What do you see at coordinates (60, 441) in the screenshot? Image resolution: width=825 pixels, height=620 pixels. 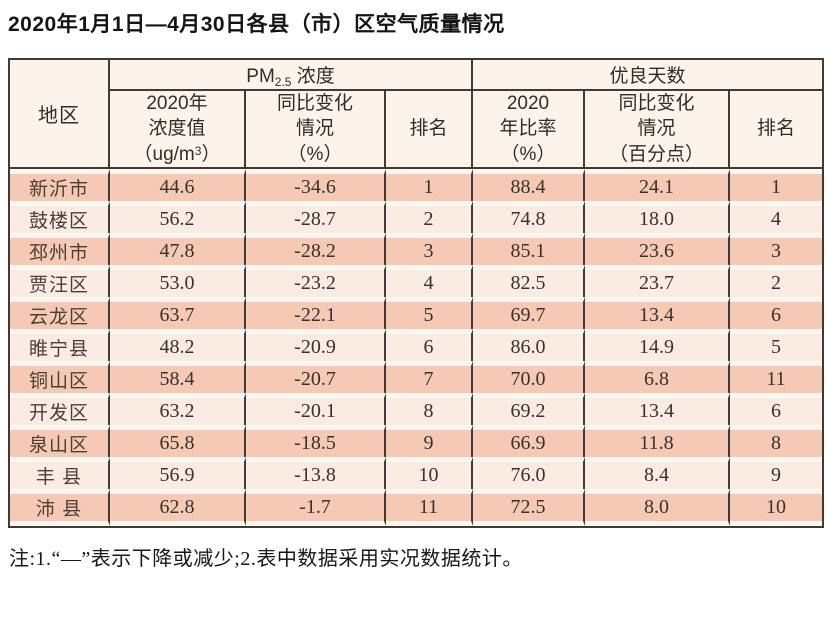 I see `cell-region: 泉山区` at bounding box center [60, 441].